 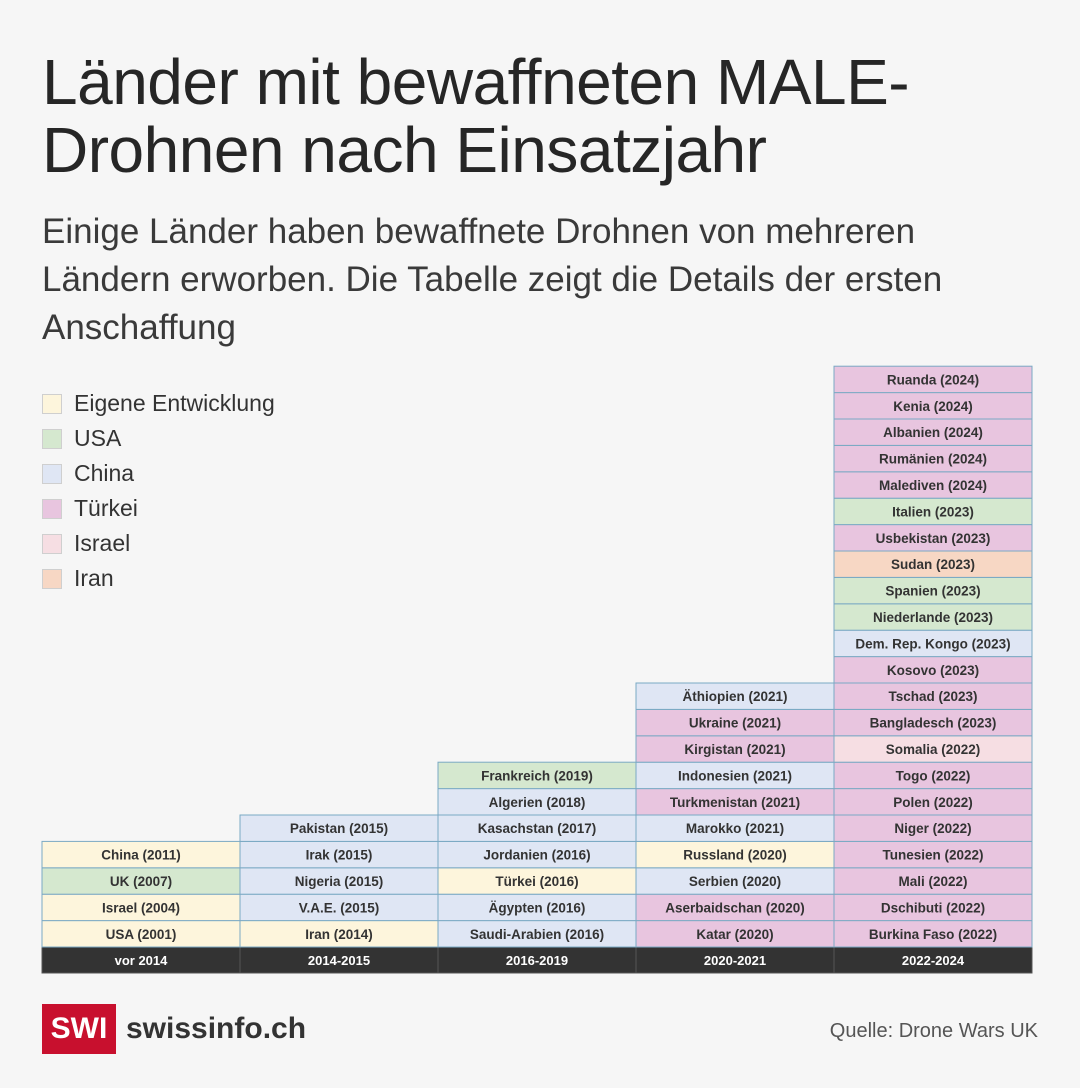 What do you see at coordinates (52, 543) in the screenshot?
I see `legend-swatch-israel` at bounding box center [52, 543].